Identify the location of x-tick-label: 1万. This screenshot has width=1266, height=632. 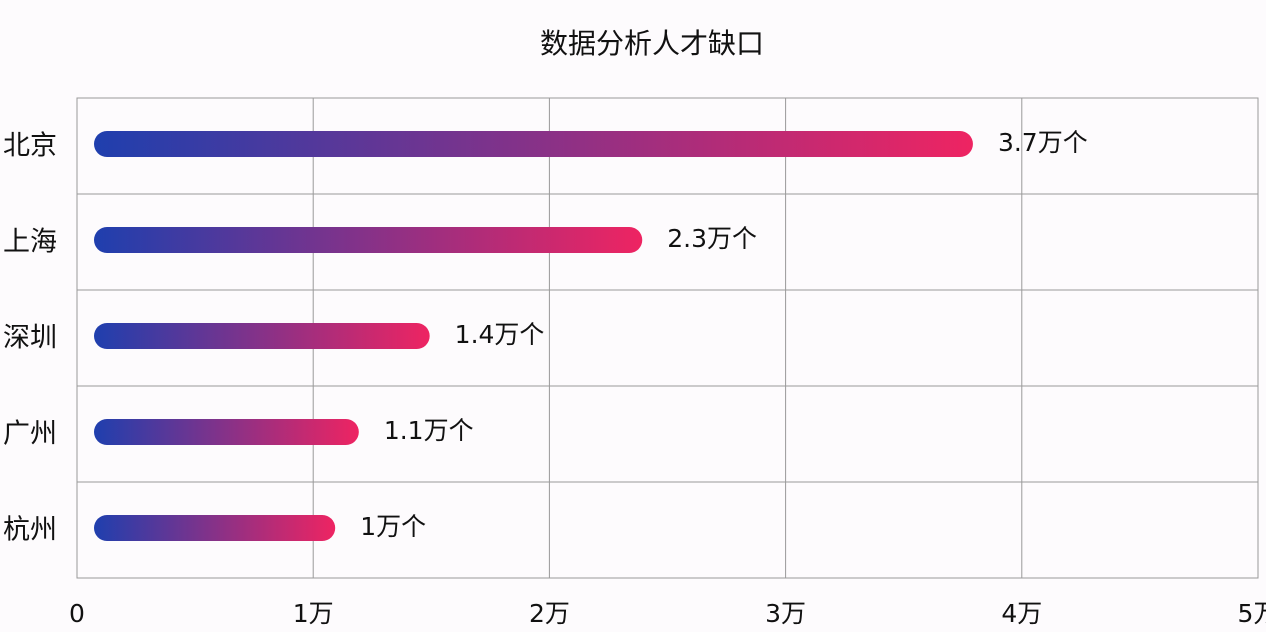
(313, 613).